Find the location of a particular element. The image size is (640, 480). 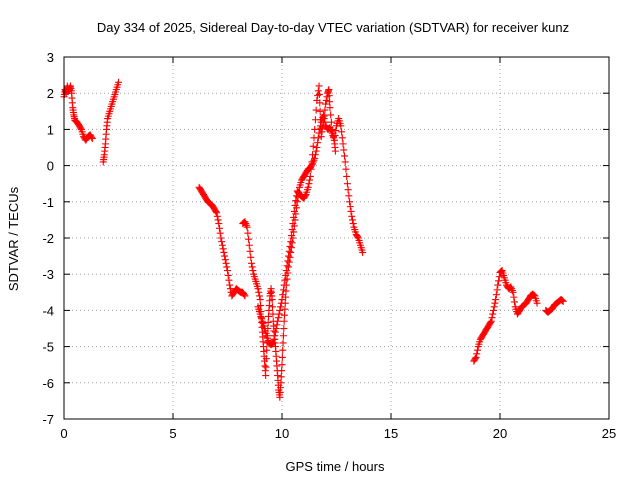

y-tick-label: -7 is located at coordinates (48, 419).